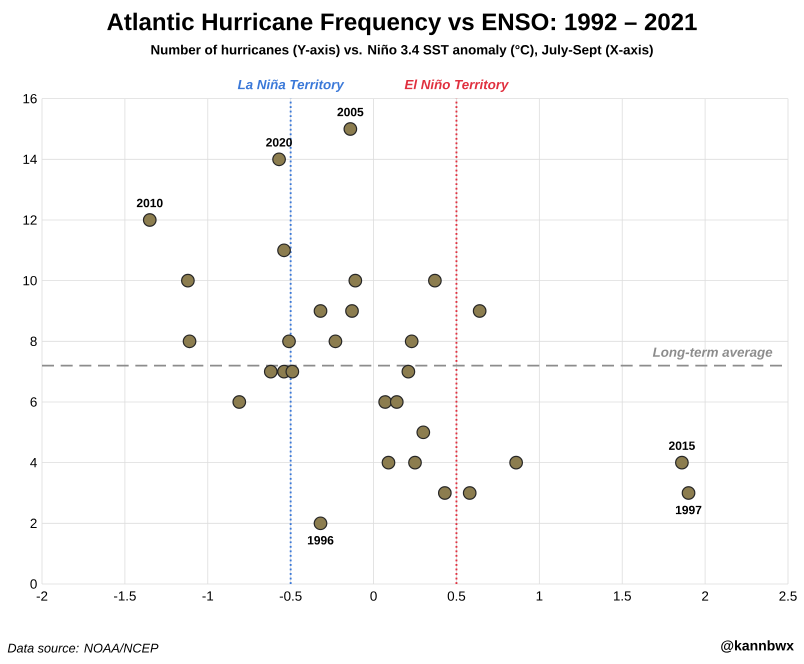 The width and height of the screenshot is (804, 664). What do you see at coordinates (757, 646) in the screenshot?
I see `text: @kannbwx` at bounding box center [757, 646].